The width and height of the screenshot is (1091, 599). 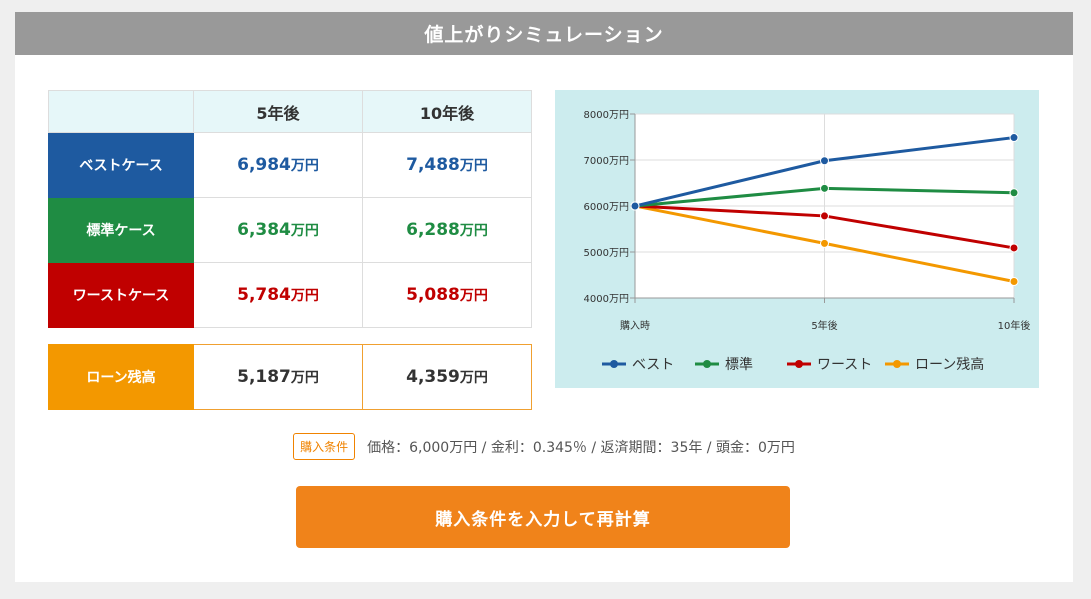 What do you see at coordinates (447, 377) in the screenshot?
I see `value-loan-10y: 4,359万円` at bounding box center [447, 377].